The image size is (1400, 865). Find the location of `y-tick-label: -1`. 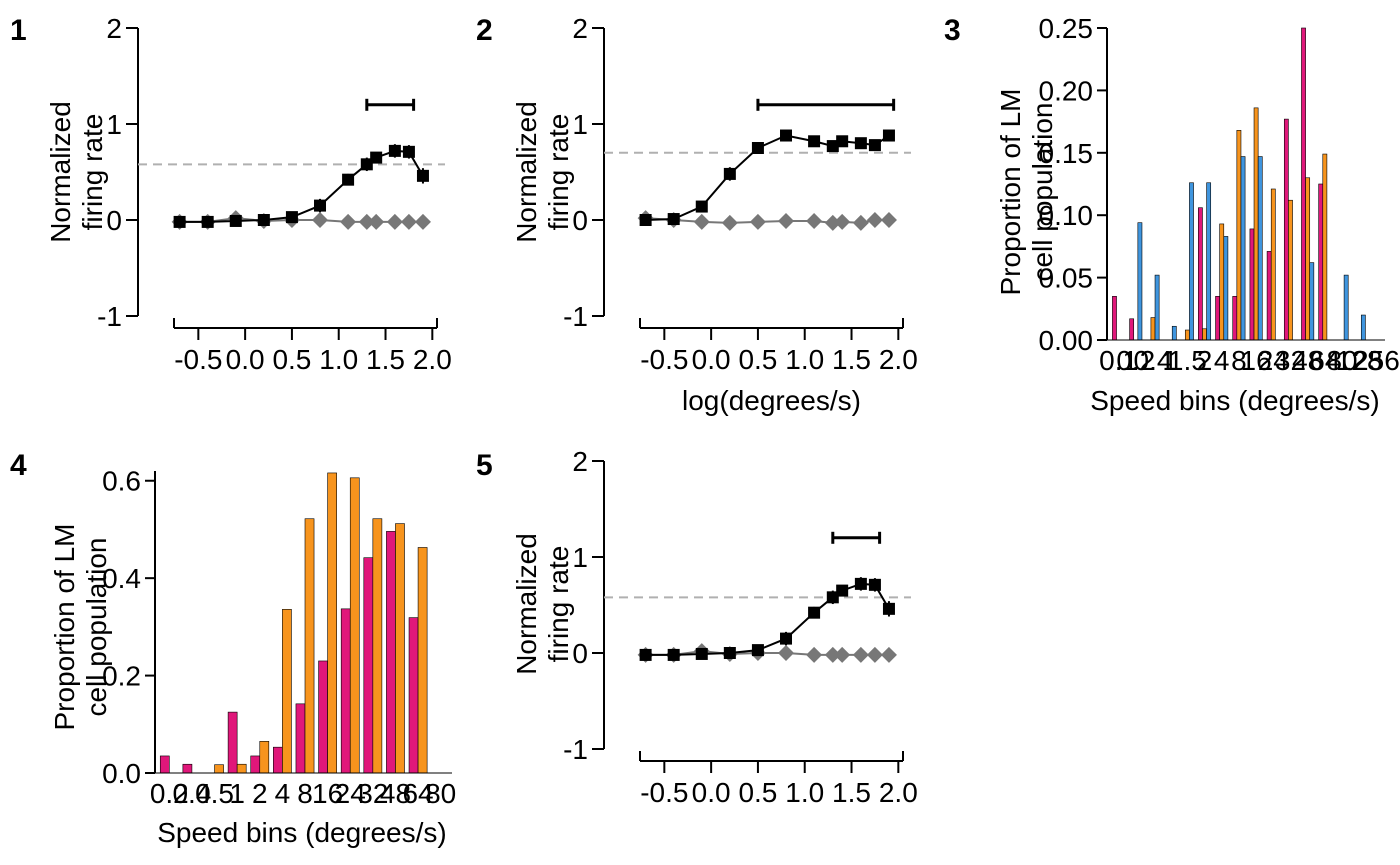

y-tick-label: -1 is located at coordinates (575, 316).